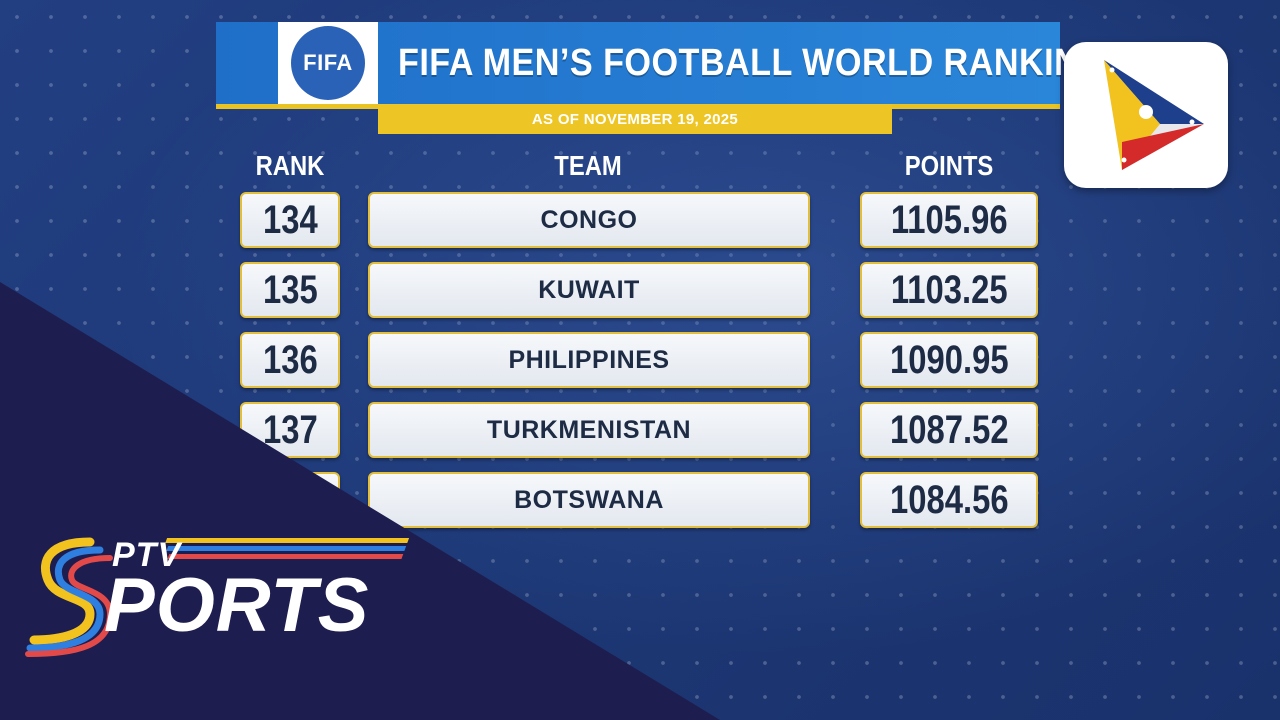 The height and width of the screenshot is (720, 1280). What do you see at coordinates (949, 165) in the screenshot?
I see `points-column-header: POINTS` at bounding box center [949, 165].